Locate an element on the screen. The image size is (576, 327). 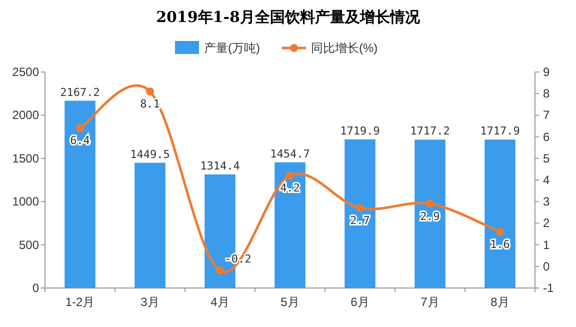
x-tick-label: 5月 is located at coordinates (290, 302).